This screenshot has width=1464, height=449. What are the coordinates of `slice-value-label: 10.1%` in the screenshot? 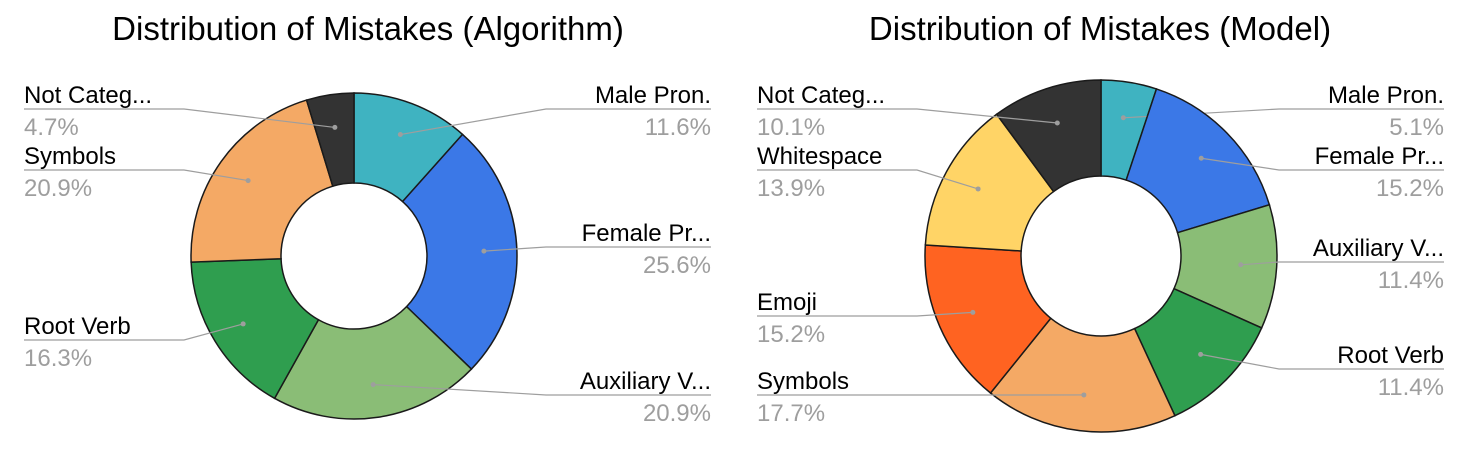 It's located at (791, 127).